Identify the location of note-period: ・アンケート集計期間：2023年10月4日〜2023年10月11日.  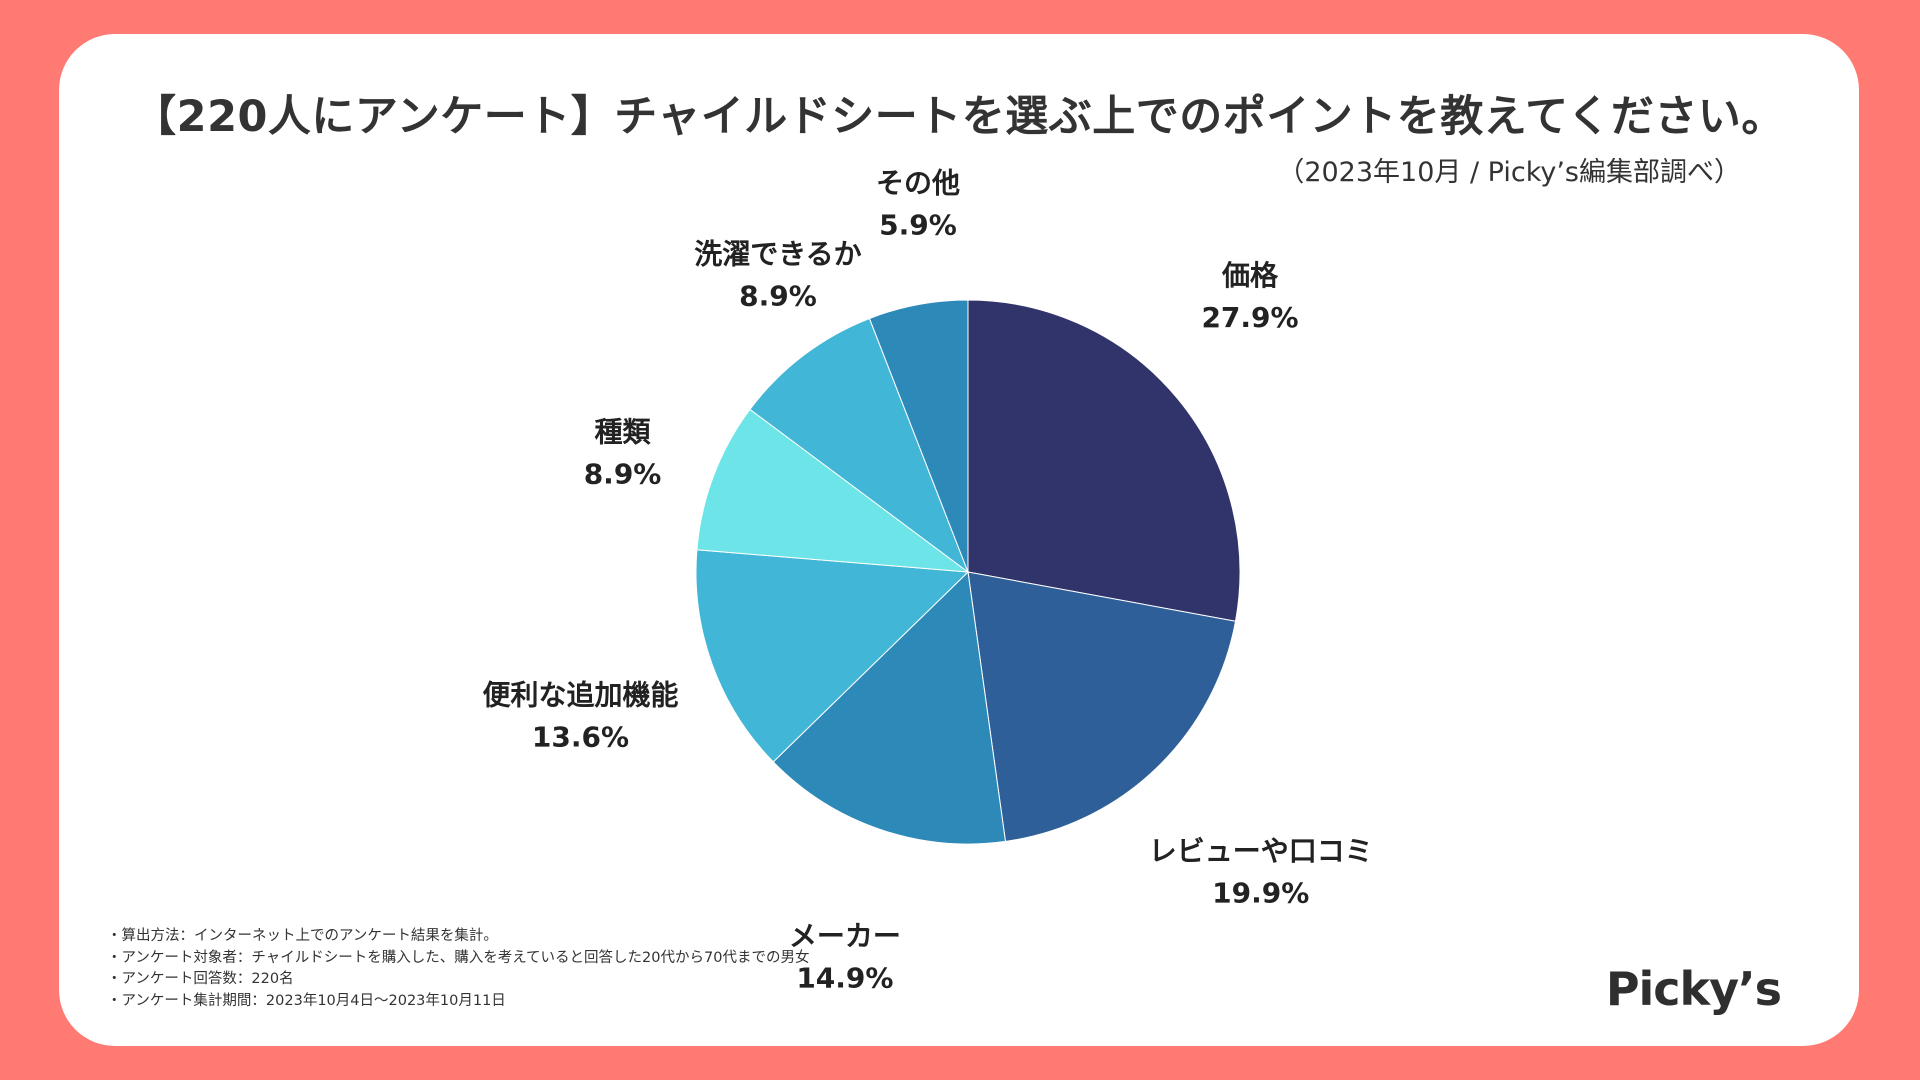
(306, 1000).